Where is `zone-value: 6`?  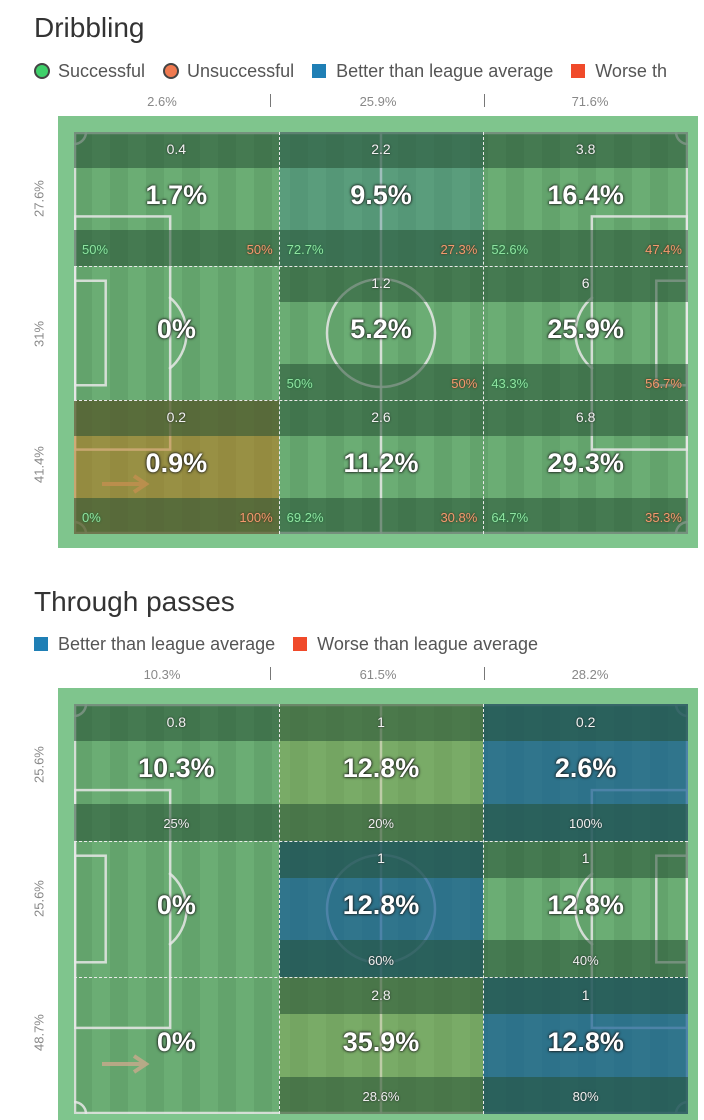 zone-value: 6 is located at coordinates (585, 283).